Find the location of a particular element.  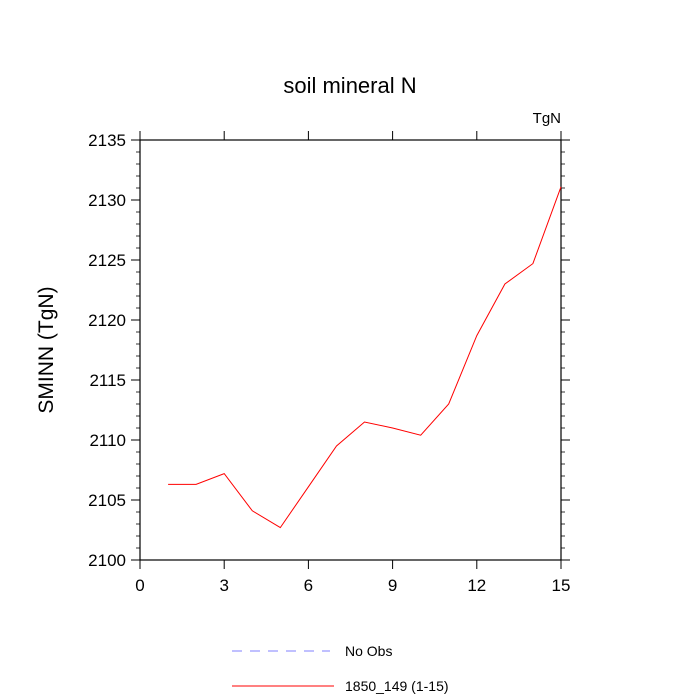

y-tick-label: 2105 is located at coordinates (107, 500).